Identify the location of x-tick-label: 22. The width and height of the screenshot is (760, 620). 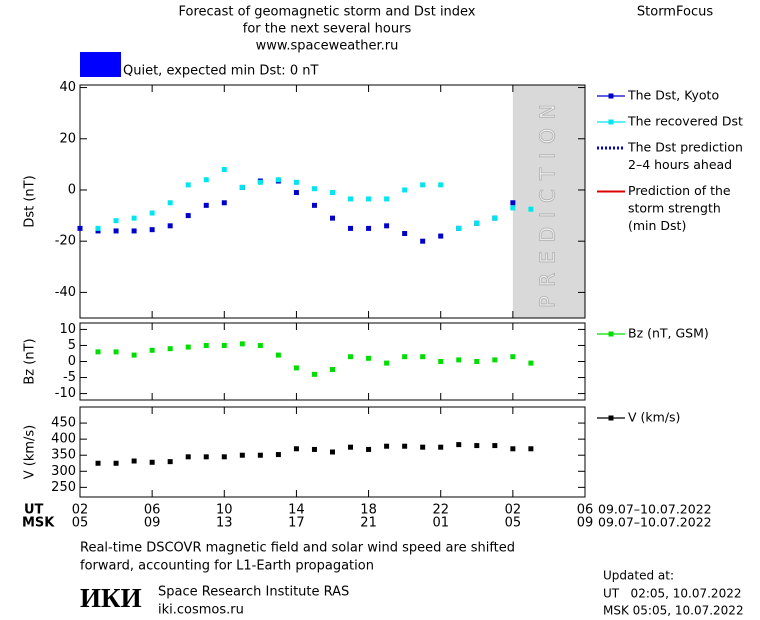
(440, 510).